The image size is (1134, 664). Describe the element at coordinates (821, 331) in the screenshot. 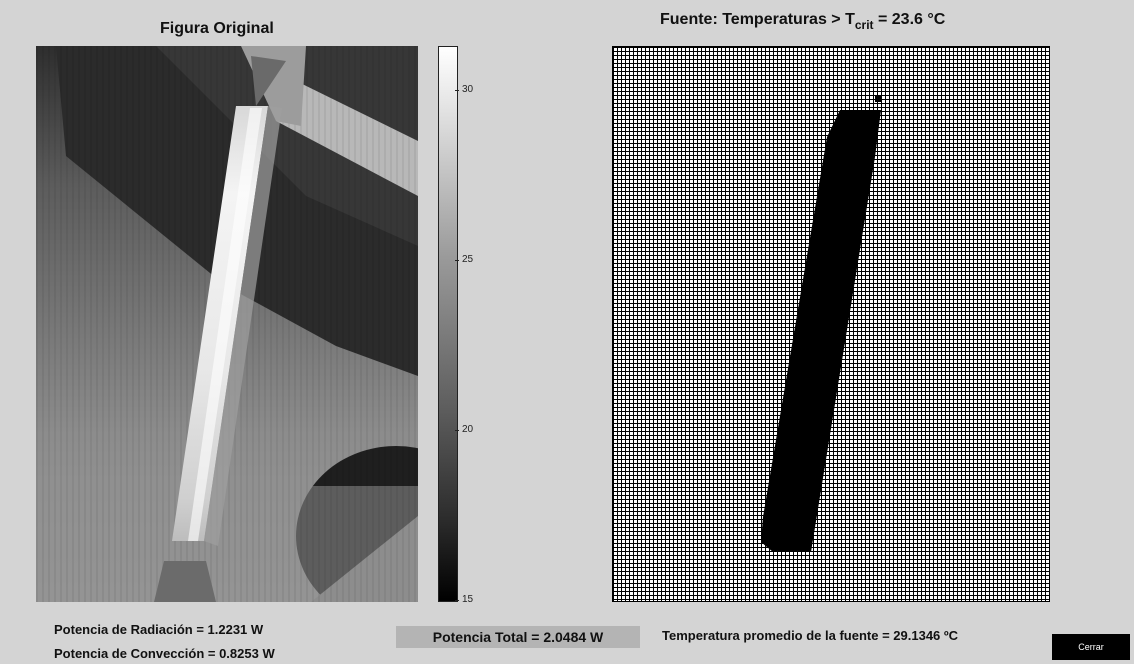

I see `hot-source-region` at that location.